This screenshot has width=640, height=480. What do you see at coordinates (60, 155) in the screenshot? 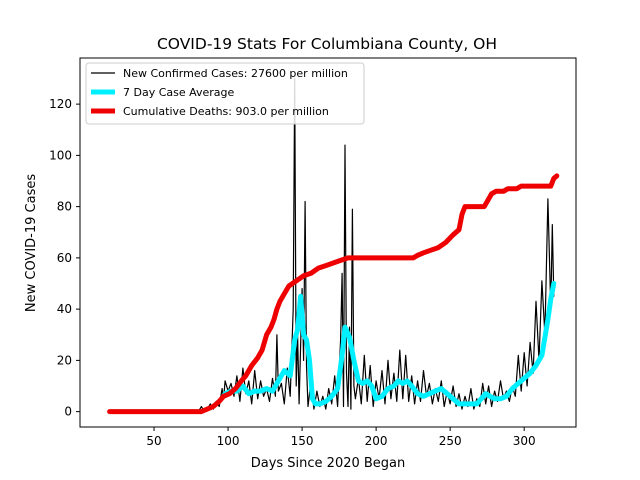
I see `y-tick-label: 100` at bounding box center [60, 155].